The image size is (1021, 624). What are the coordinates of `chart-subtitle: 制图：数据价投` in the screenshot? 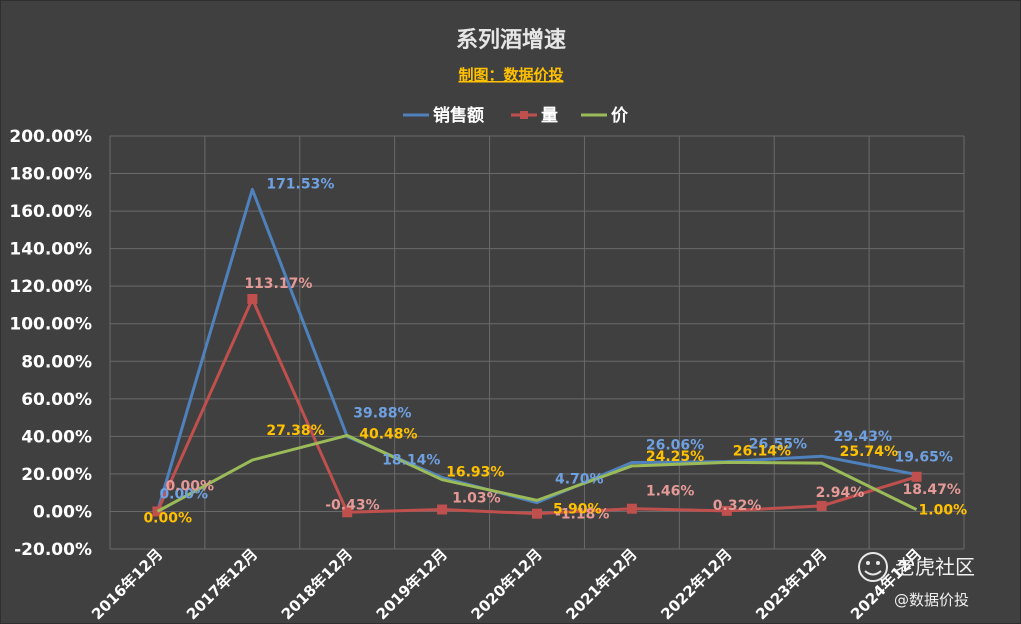 It's located at (510, 75).